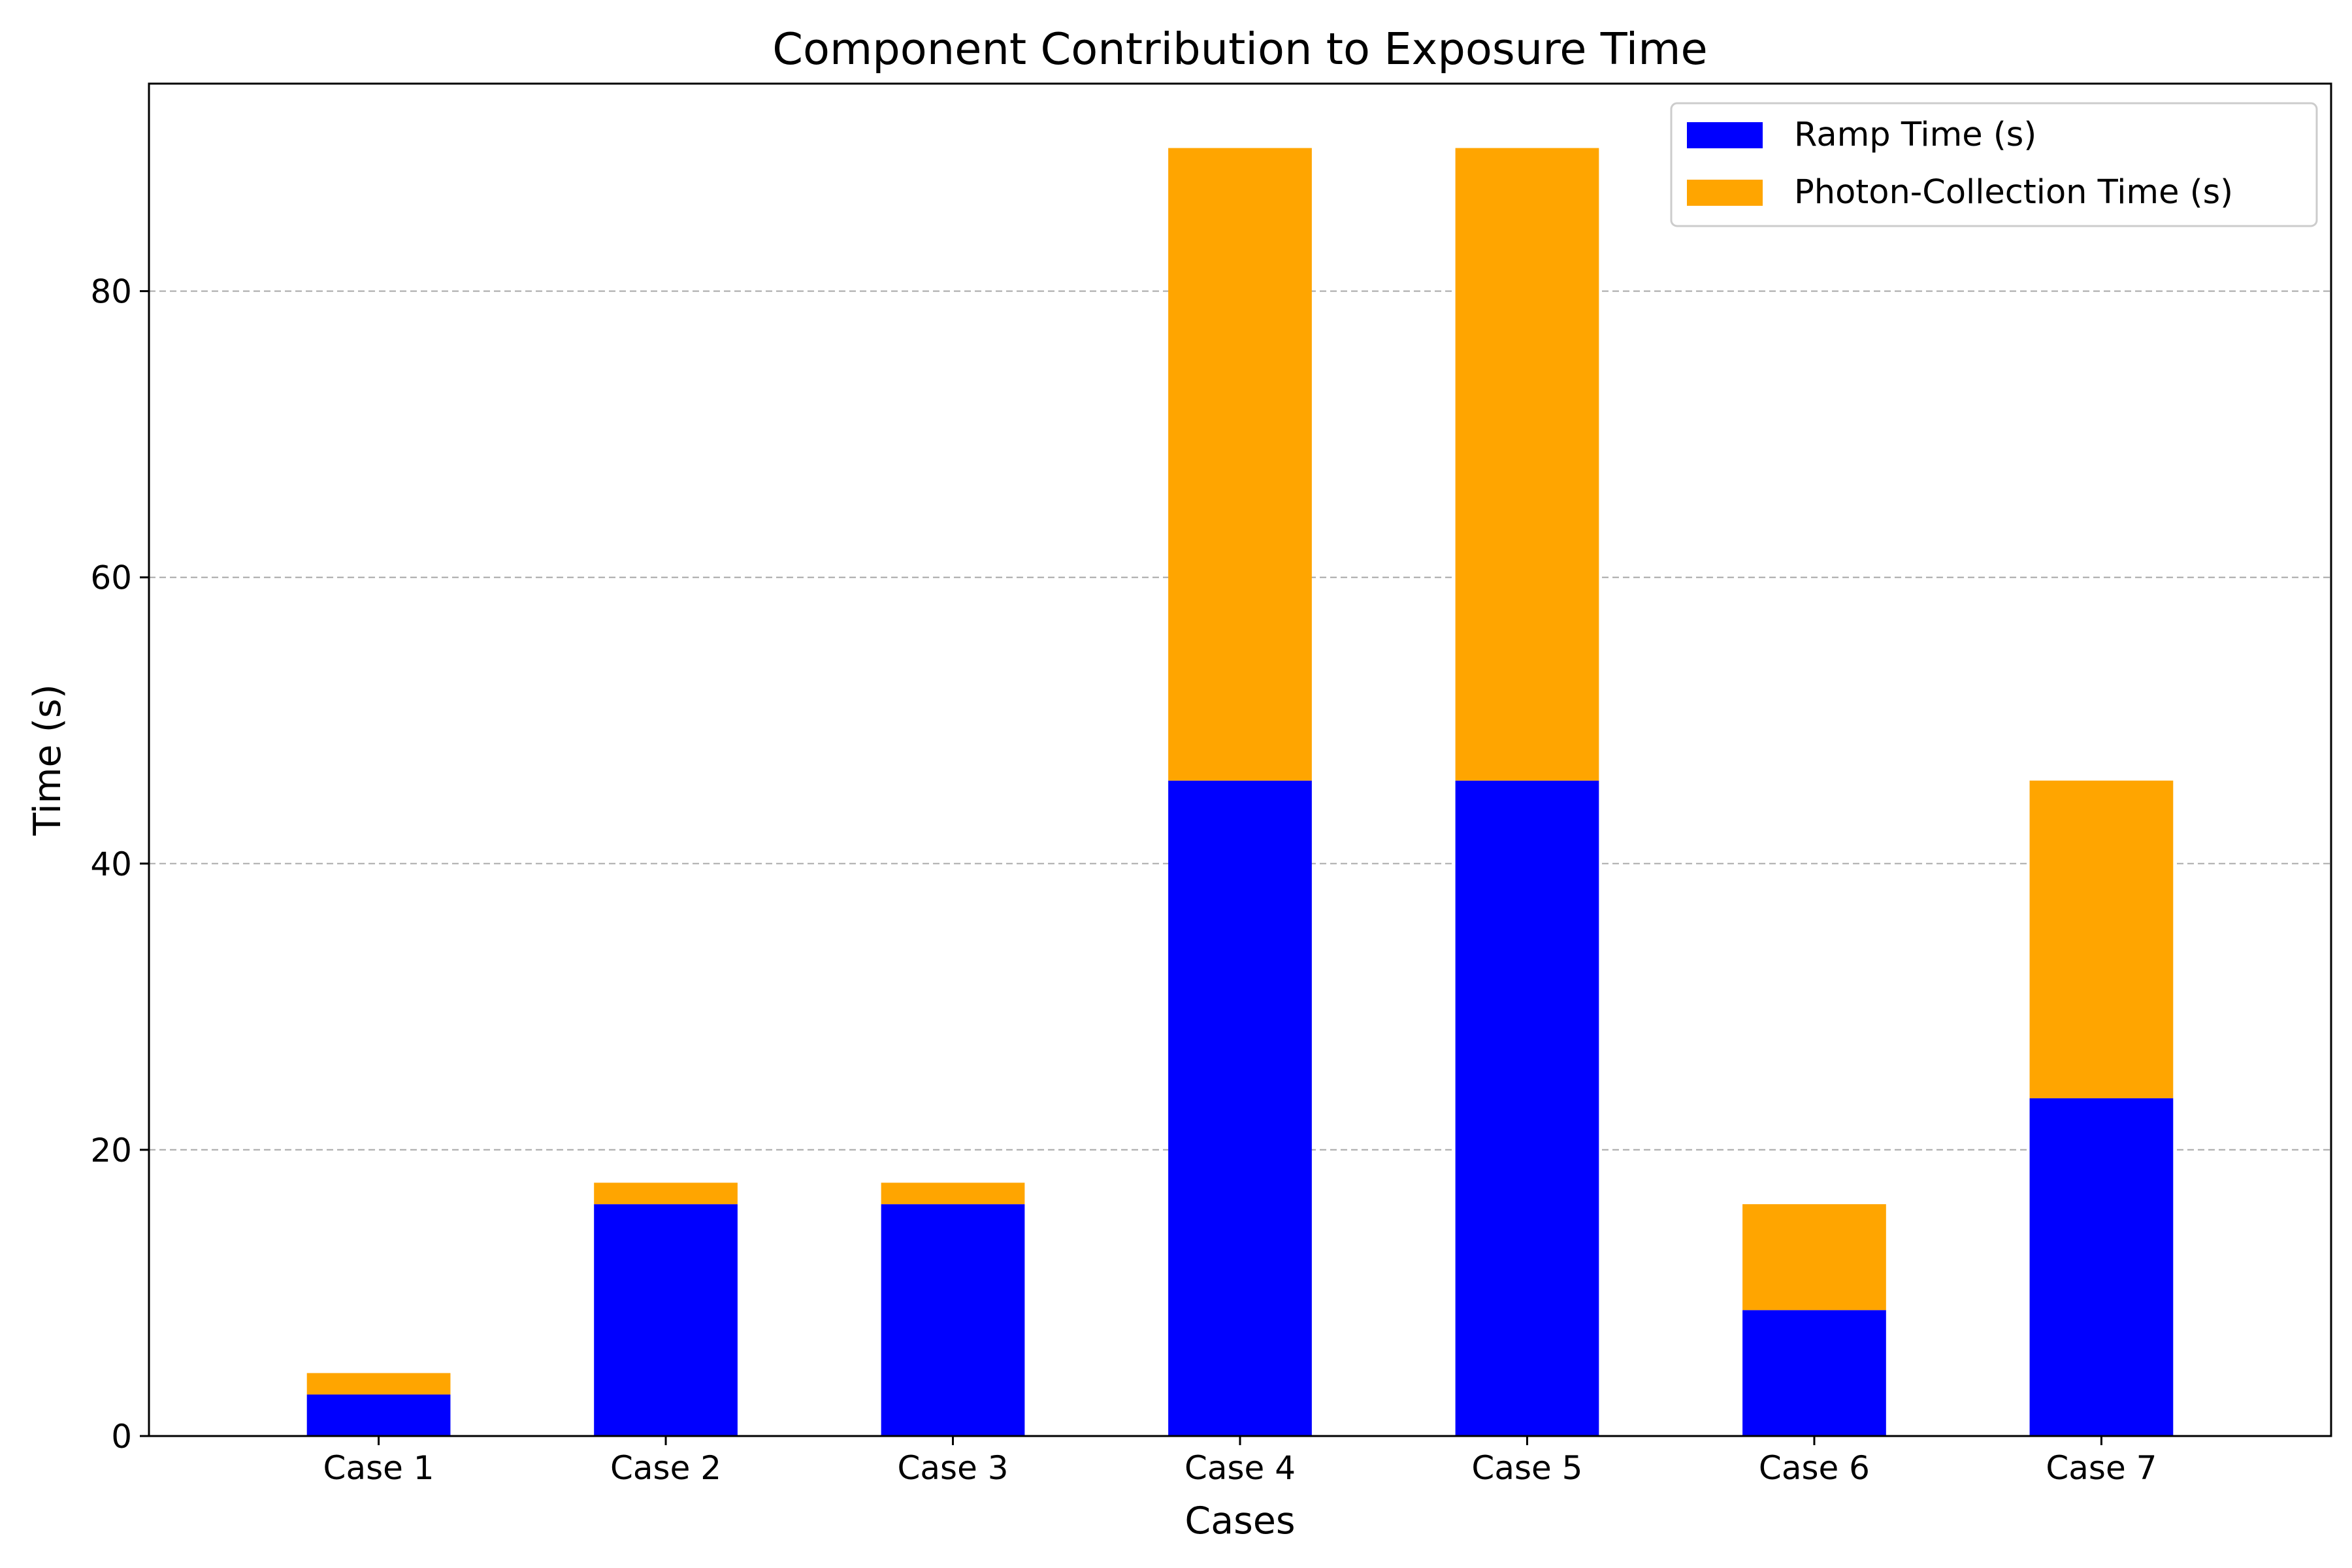 This screenshot has width=2352, height=1568. What do you see at coordinates (111, 1150) in the screenshot?
I see `y-tick-label: 20` at bounding box center [111, 1150].